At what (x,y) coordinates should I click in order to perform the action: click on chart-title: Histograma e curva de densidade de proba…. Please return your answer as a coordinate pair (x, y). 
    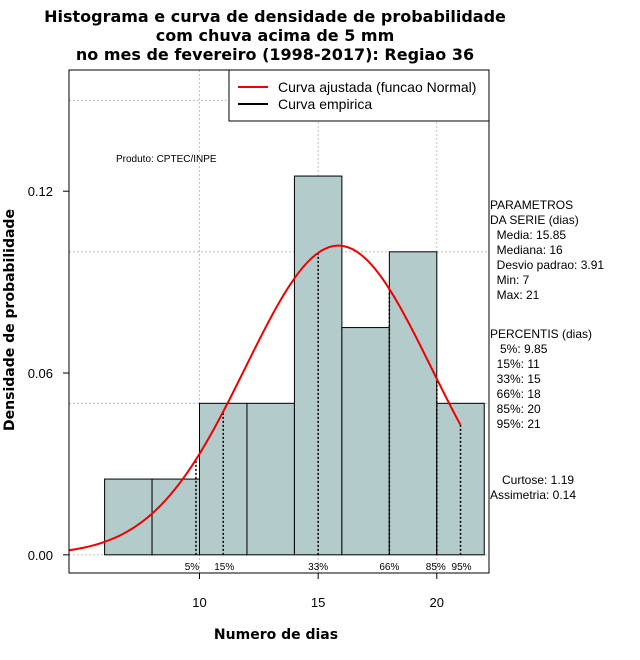
    Looking at the image, I should click on (275, 35).